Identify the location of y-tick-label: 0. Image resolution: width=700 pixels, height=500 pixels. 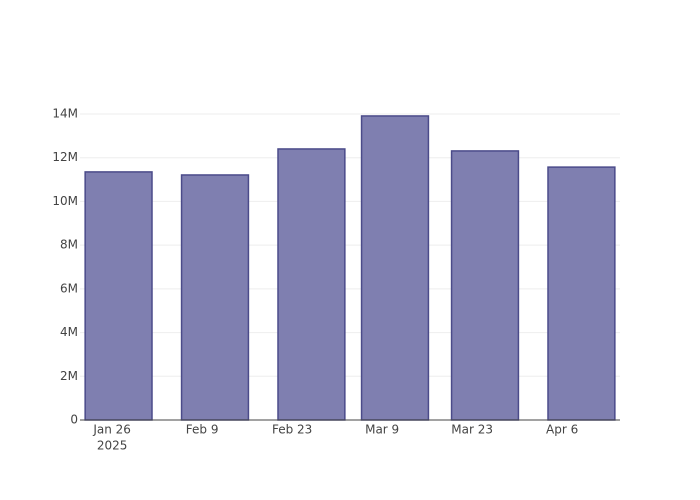
(74, 420).